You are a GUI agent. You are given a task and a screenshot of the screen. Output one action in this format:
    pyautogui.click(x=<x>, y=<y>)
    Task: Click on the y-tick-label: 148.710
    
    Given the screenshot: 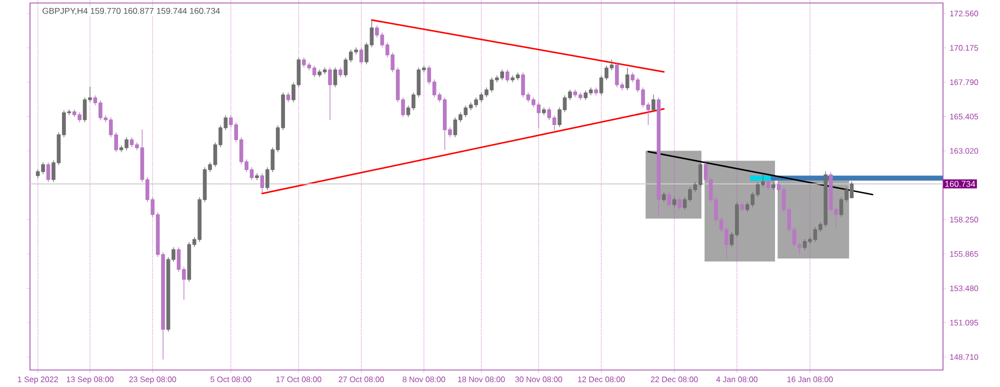 What is the action you would take?
    pyautogui.click(x=964, y=357)
    